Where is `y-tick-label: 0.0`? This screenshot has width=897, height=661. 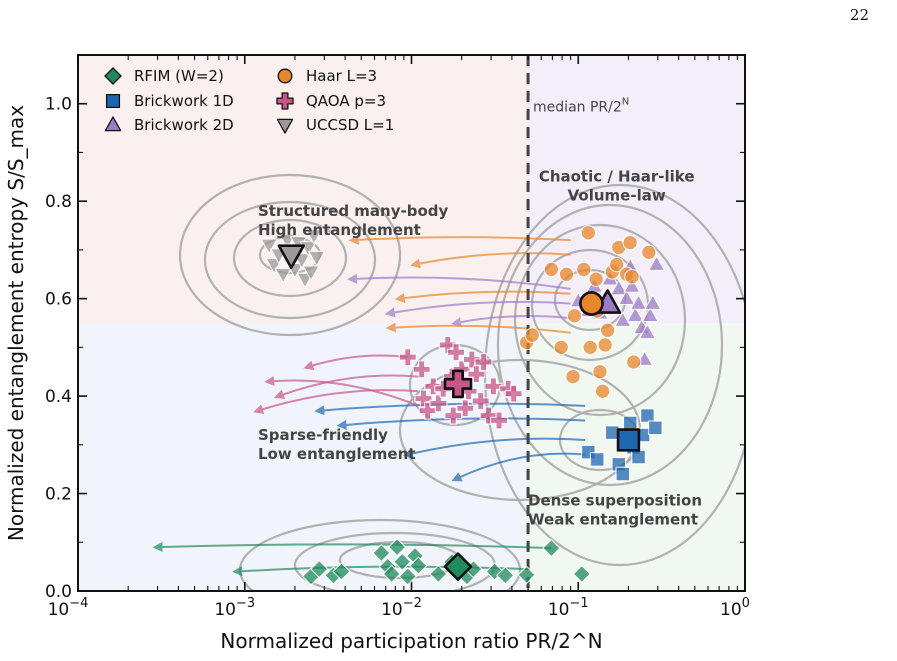 y-tick-label: 0.0 is located at coordinates (58, 592).